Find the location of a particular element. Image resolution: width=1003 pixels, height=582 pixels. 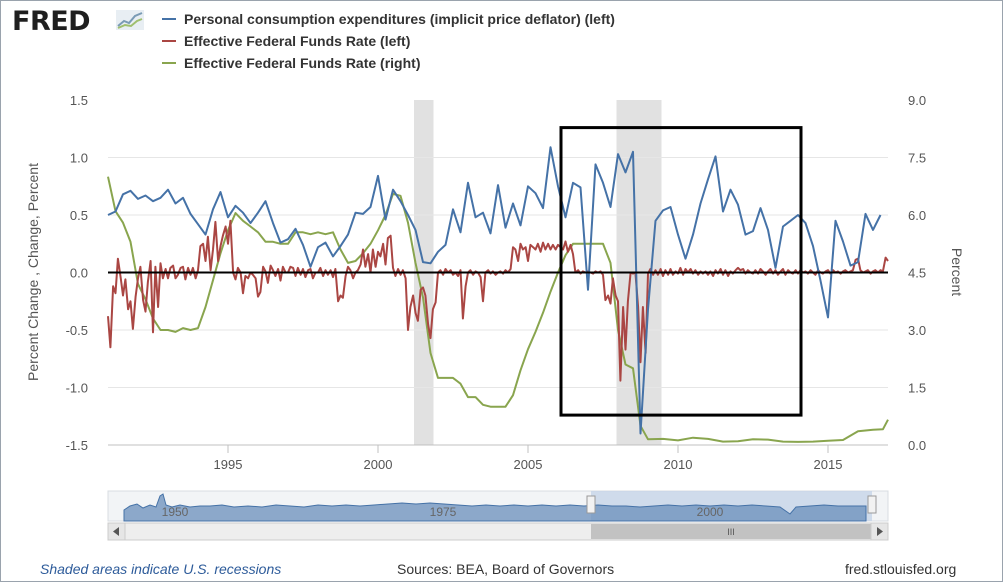

navigator-handle-left is located at coordinates (591, 504).